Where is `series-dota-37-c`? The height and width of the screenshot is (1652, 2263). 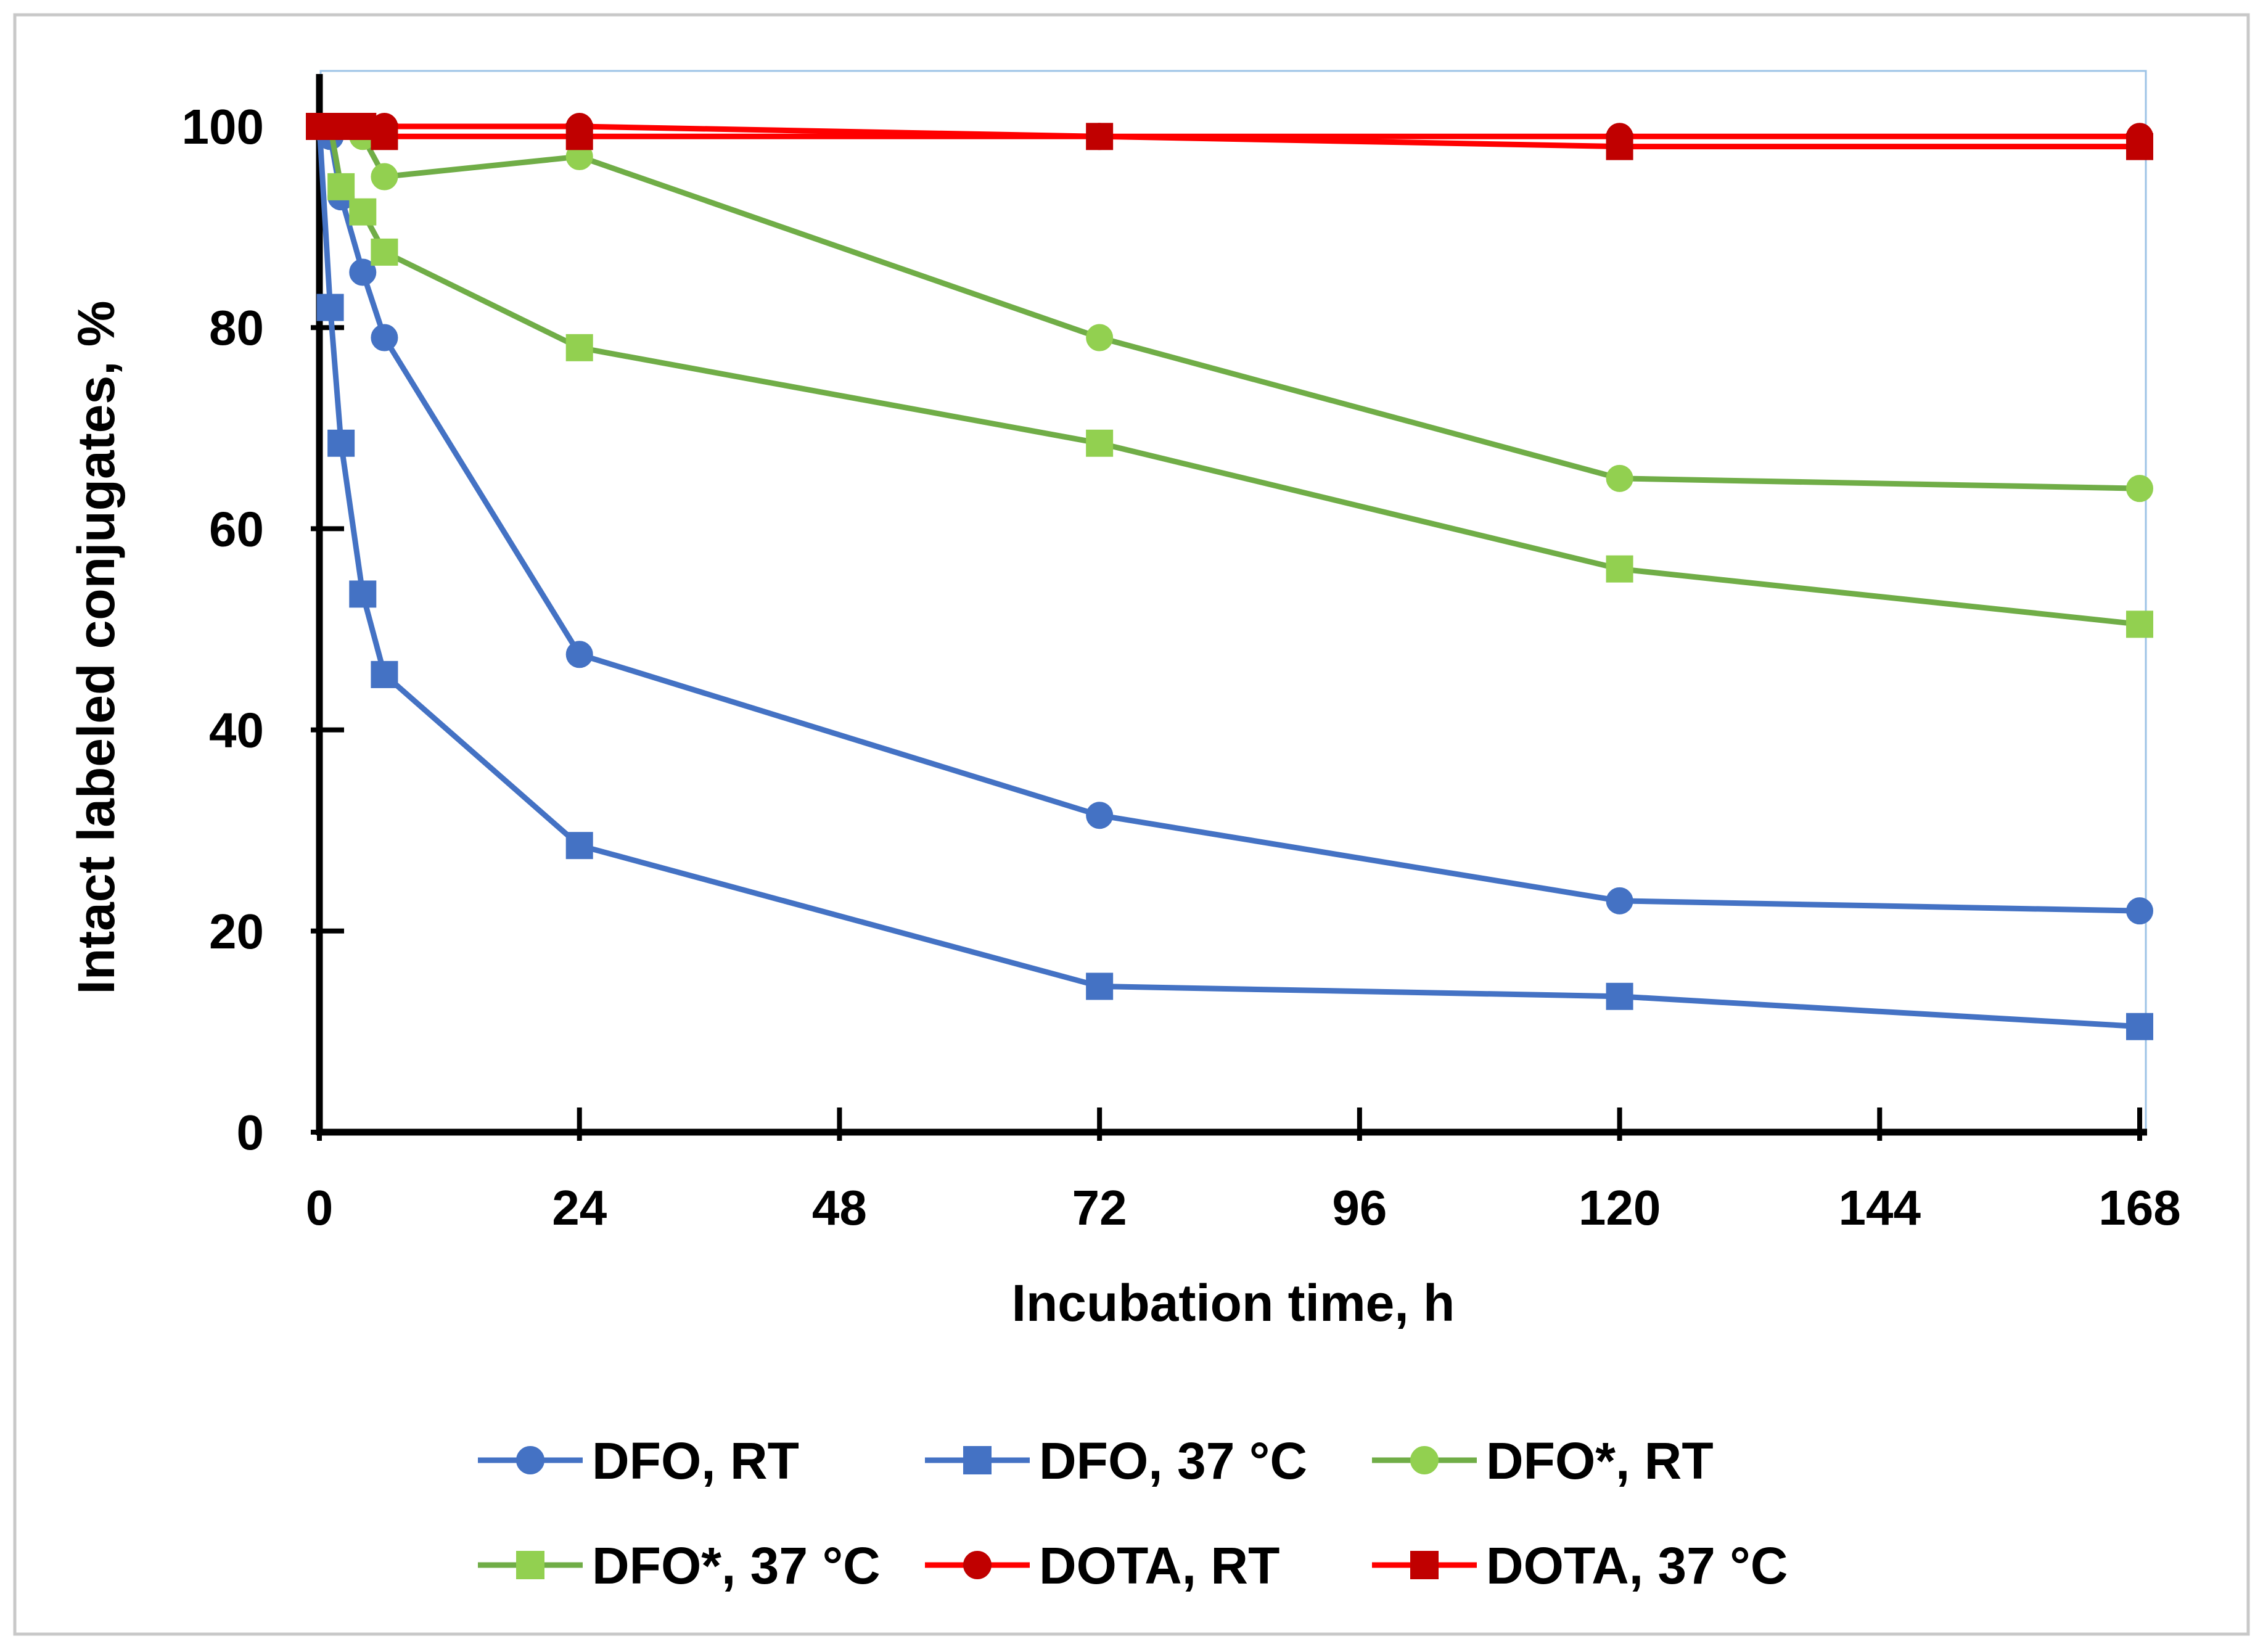 series-dota-37-c is located at coordinates (1229, 136).